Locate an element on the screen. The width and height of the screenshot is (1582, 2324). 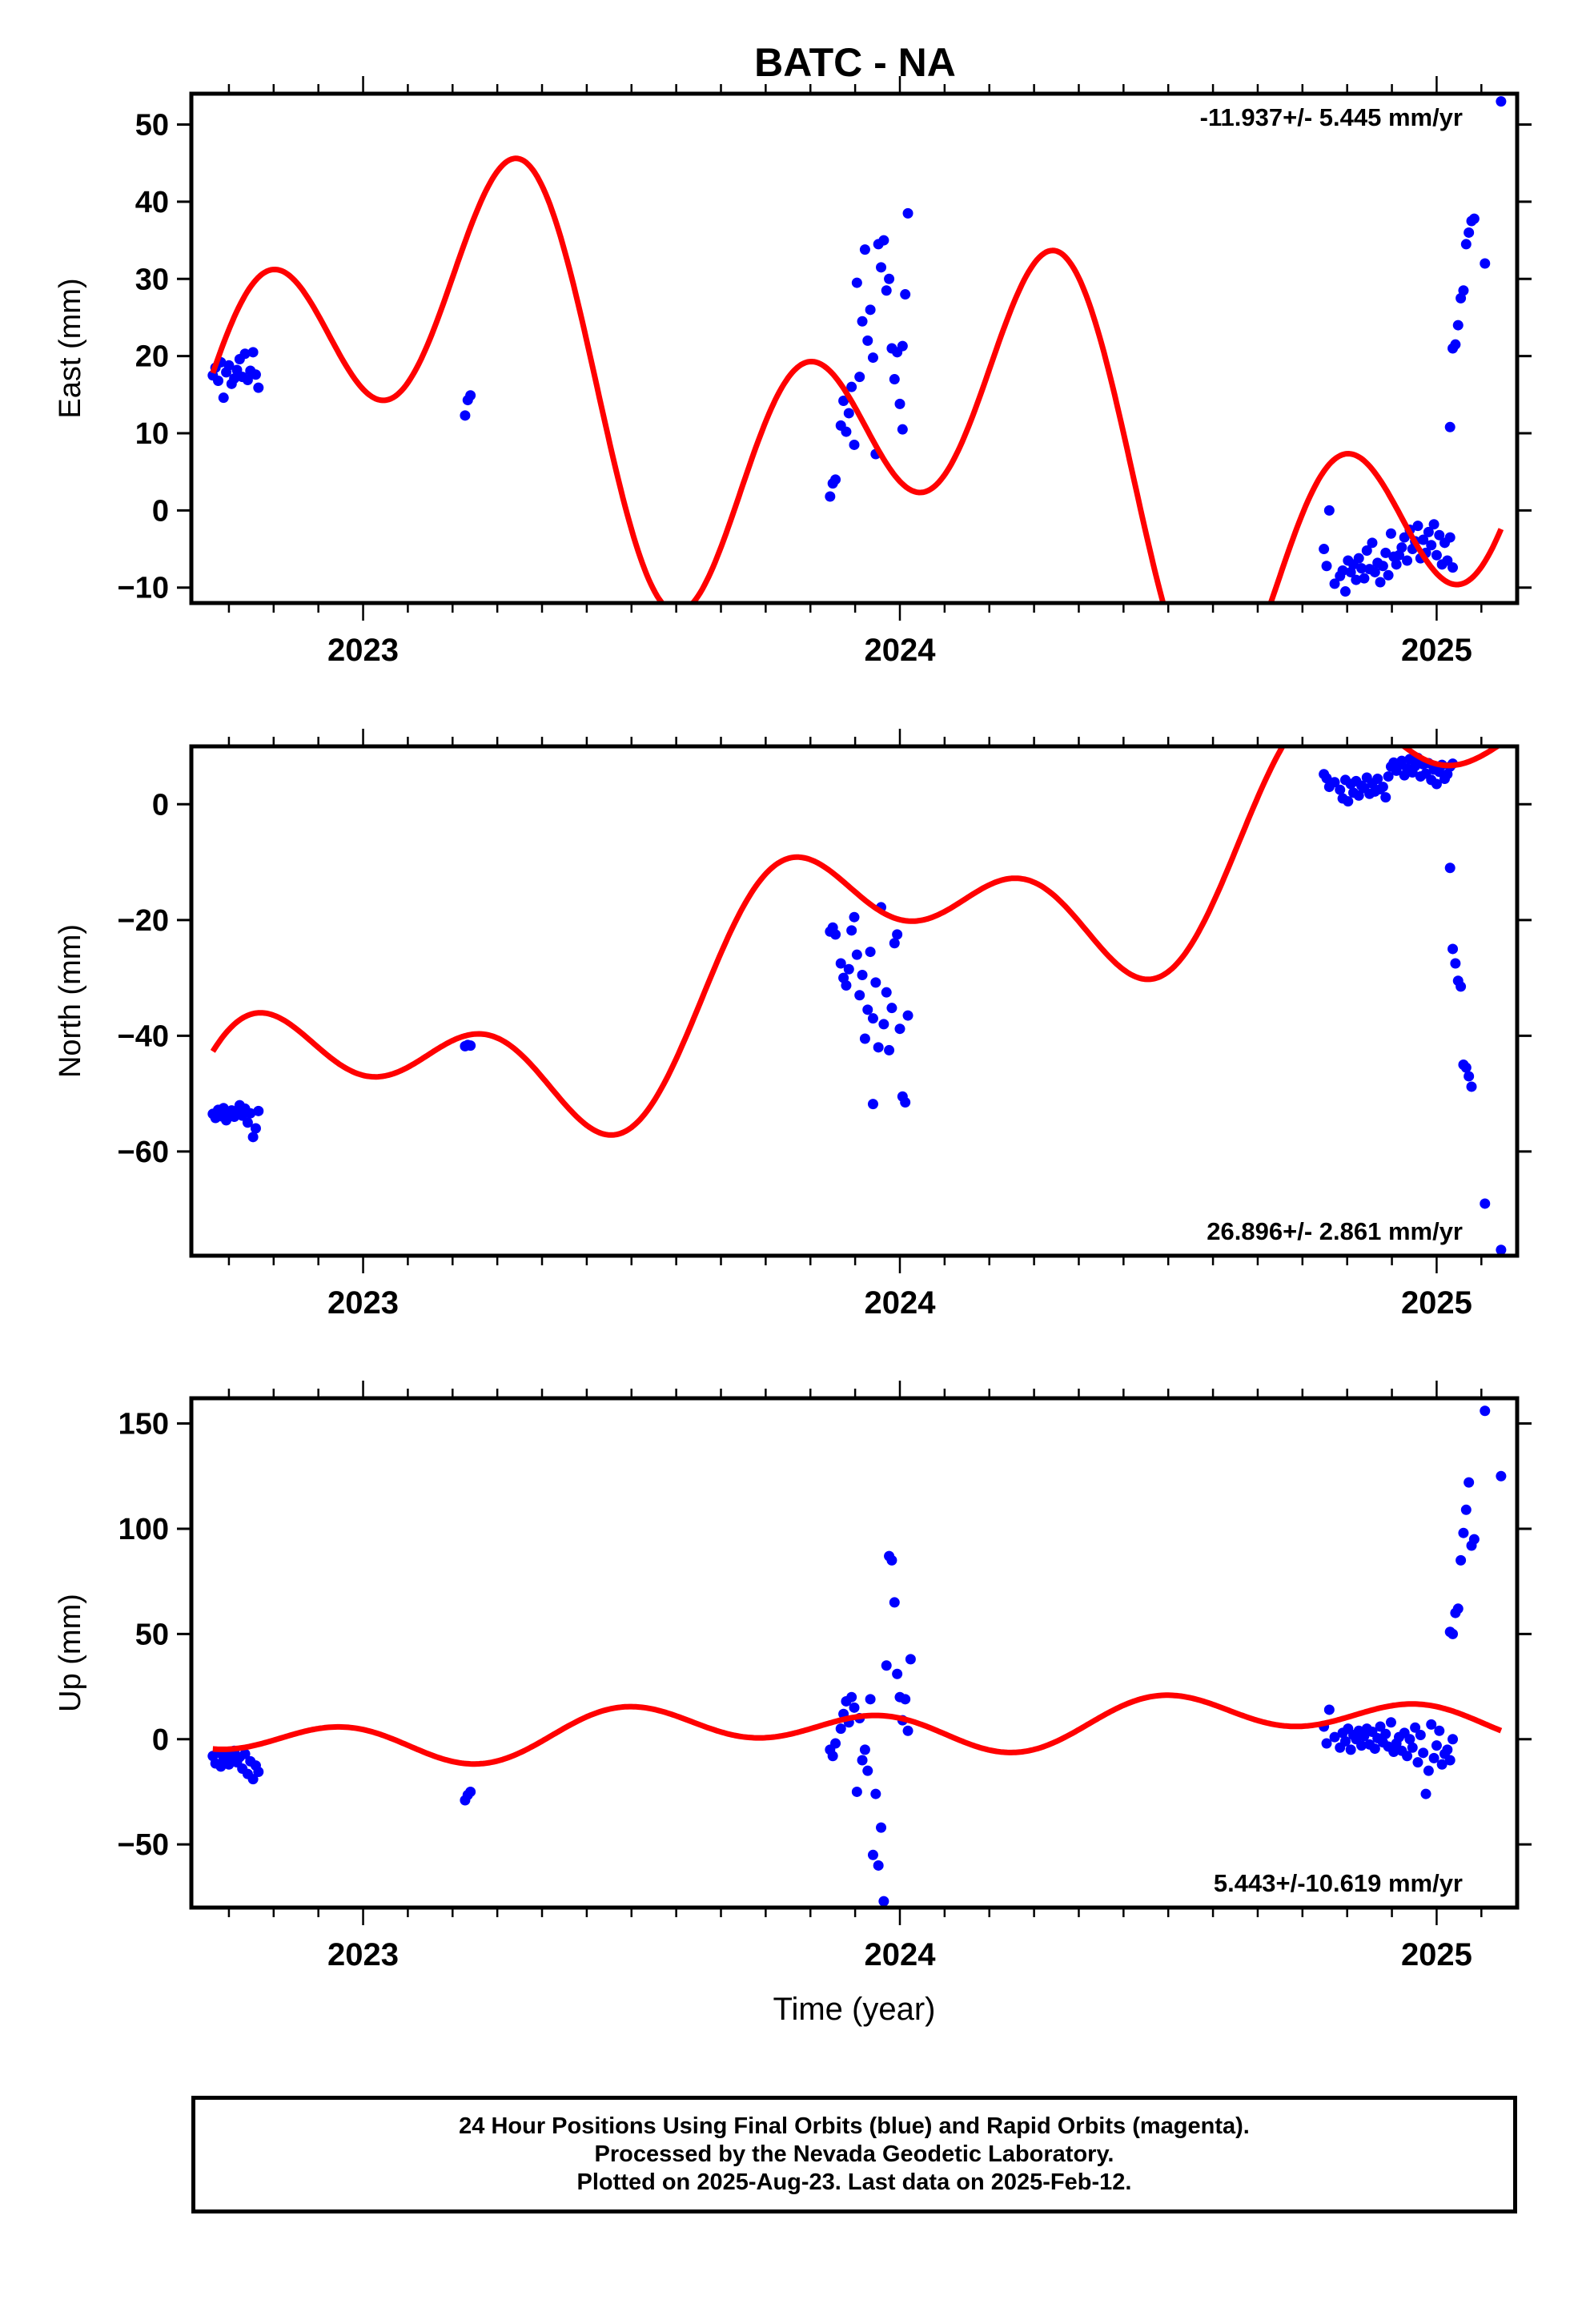
rate-annotation: -11.937+/- 5.445 mm/yr is located at coordinates (1331, 117).